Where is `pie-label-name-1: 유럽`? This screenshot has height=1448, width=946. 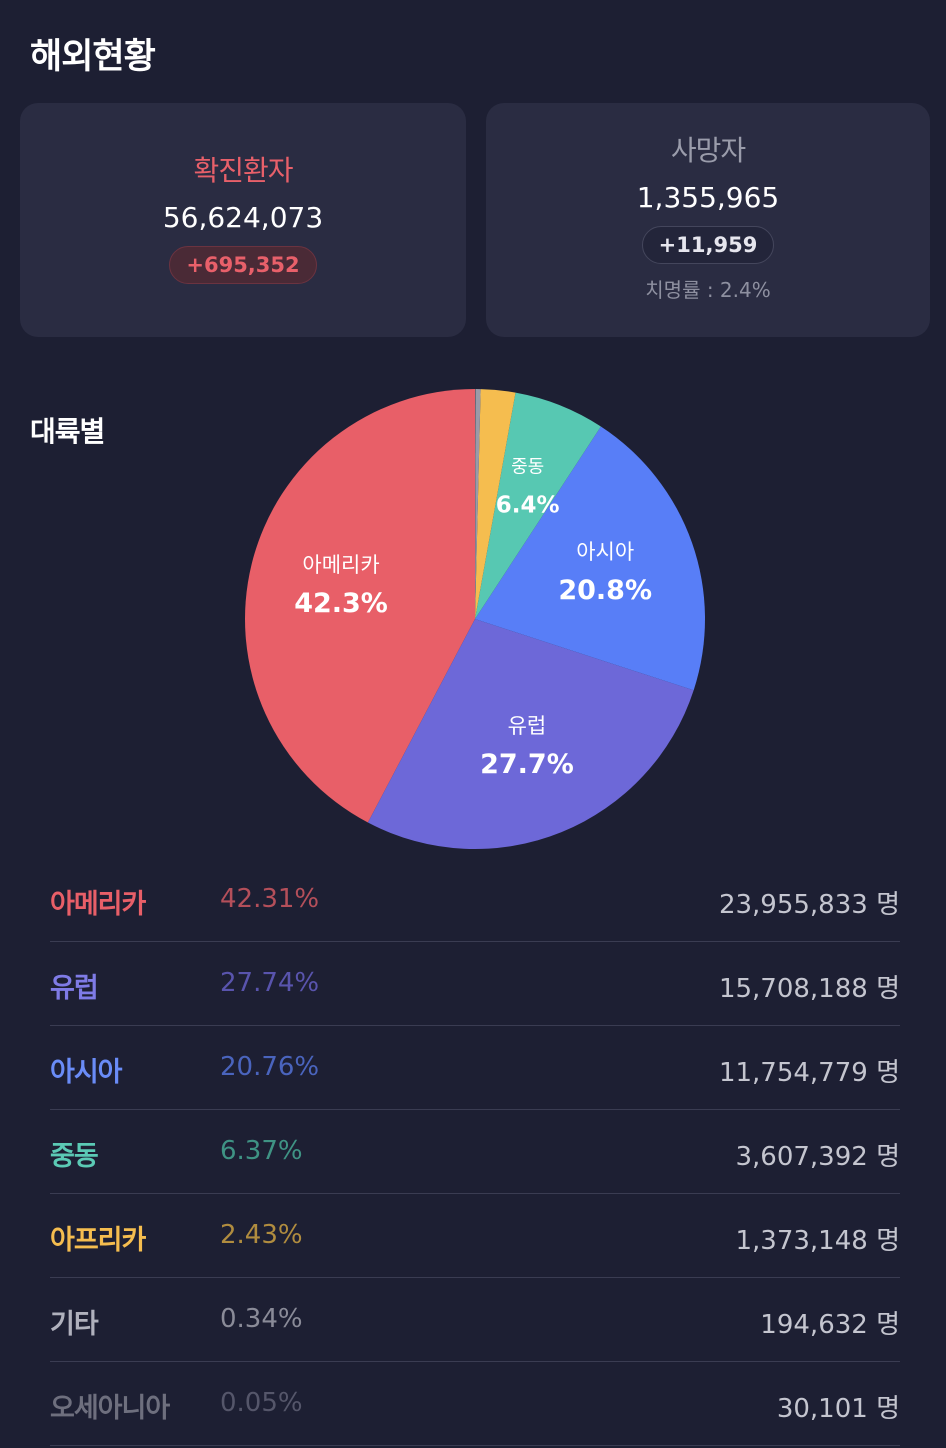 pie-label-name-1: 유럽 is located at coordinates (527, 726).